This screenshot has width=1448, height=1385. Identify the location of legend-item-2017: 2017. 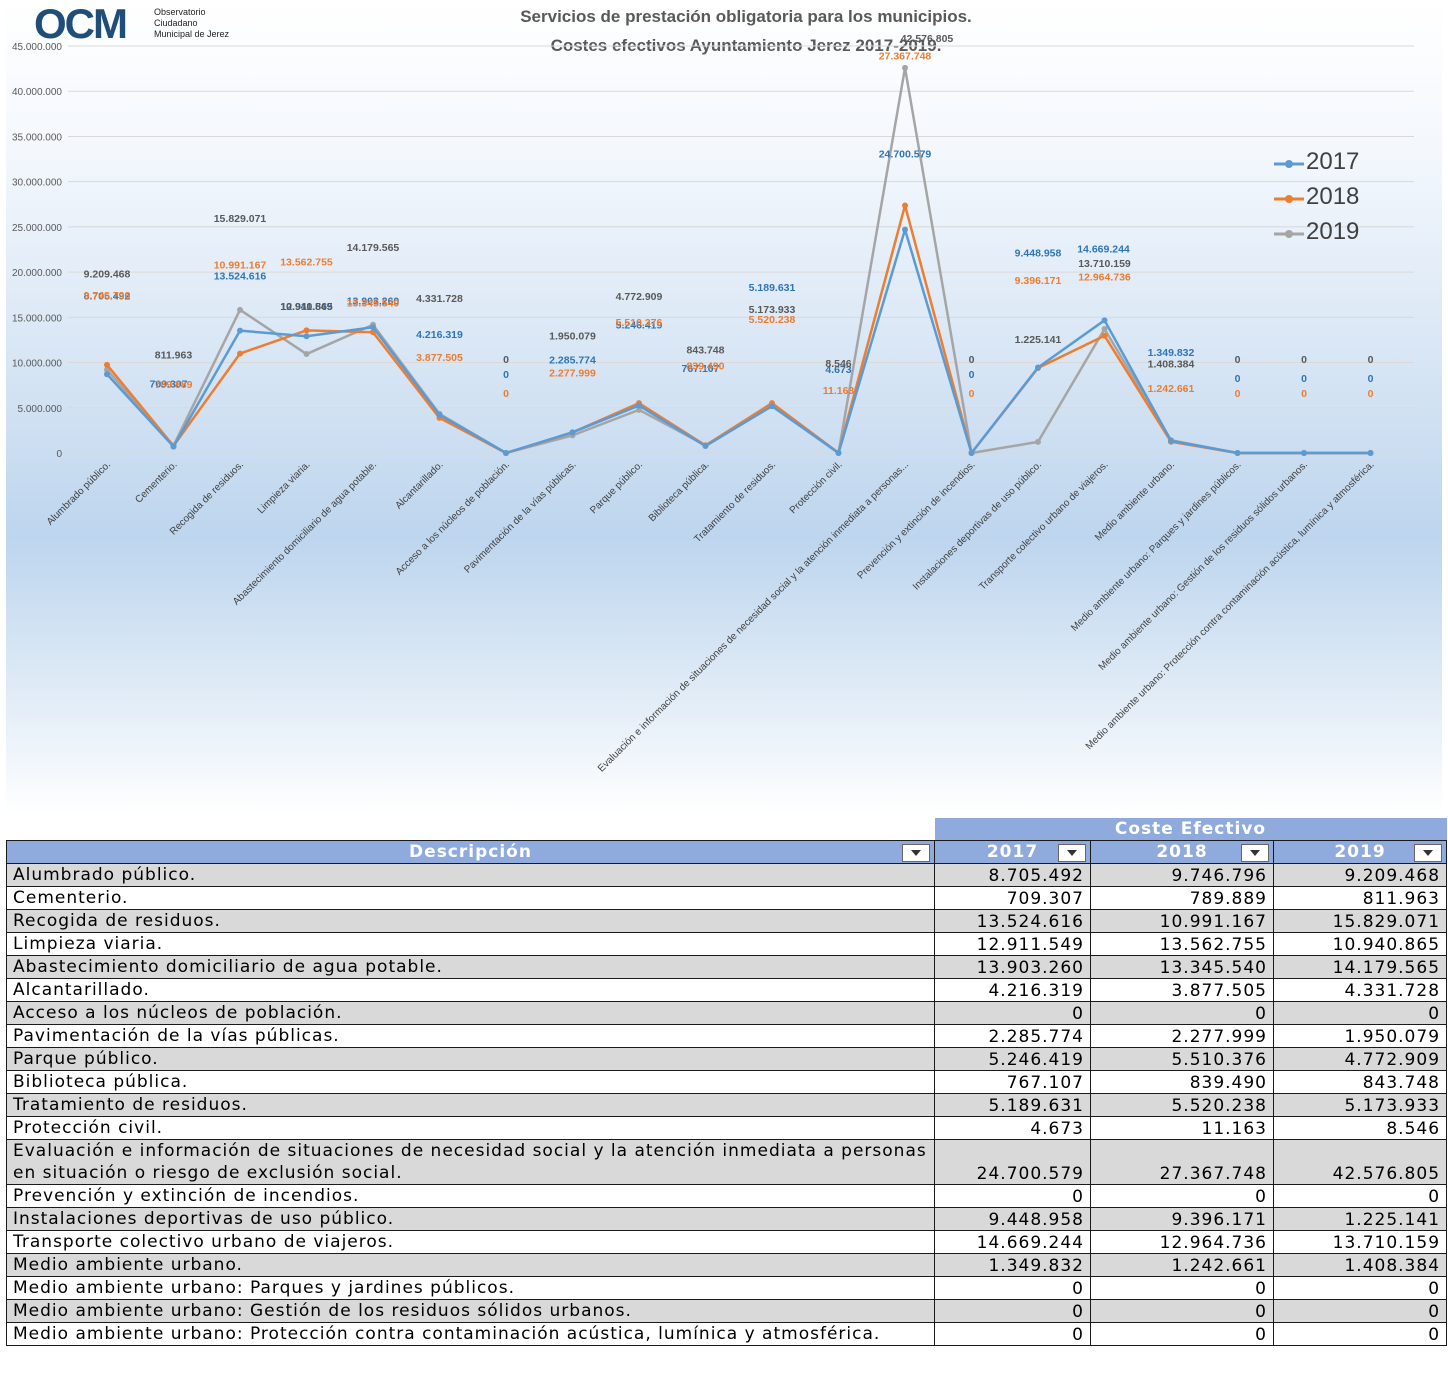
(1334, 165).